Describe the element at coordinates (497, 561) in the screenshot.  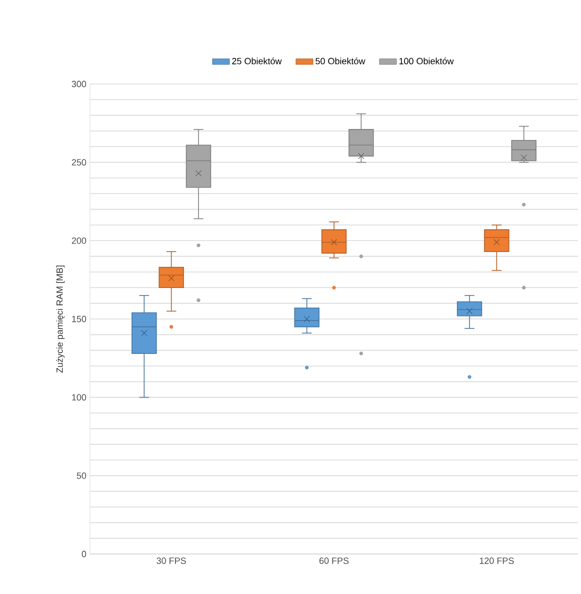
I see `x-tick-label: 120 FPS` at that location.